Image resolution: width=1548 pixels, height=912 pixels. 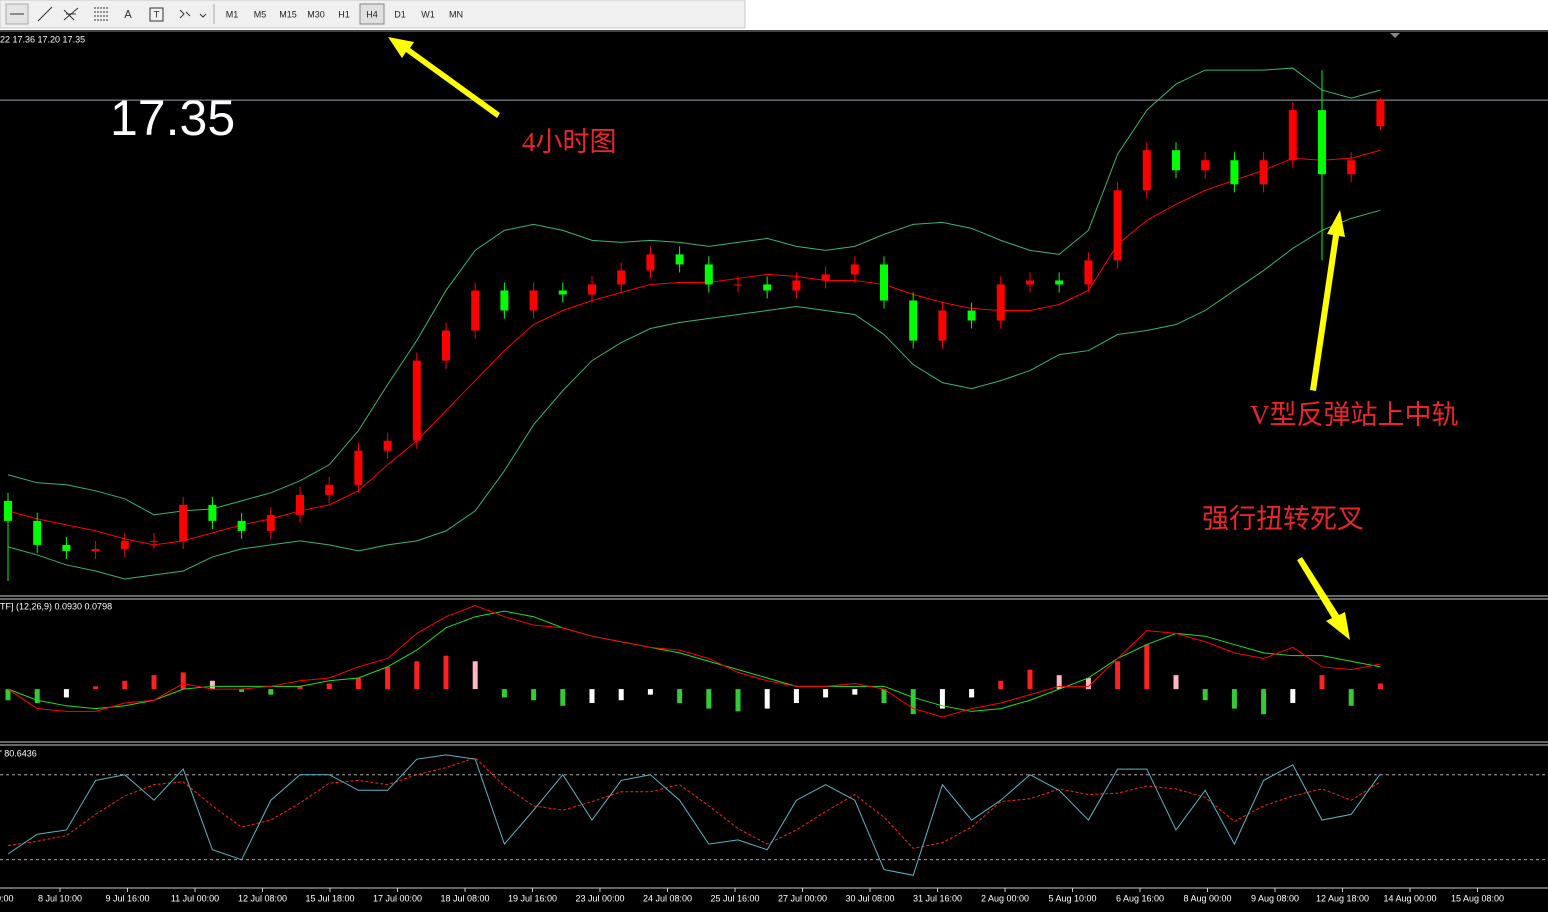 I want to click on time-label: 25 Jul 16:00, so click(x=734, y=898).